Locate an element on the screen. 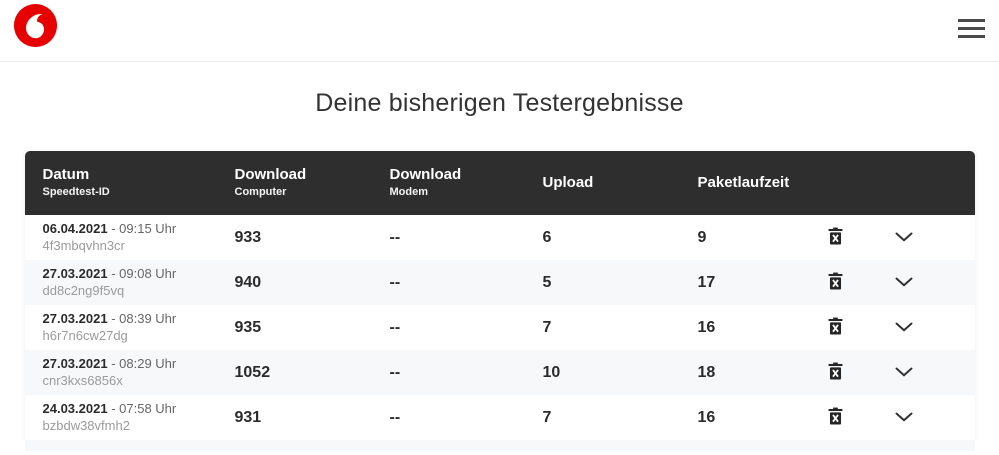 The width and height of the screenshot is (999, 455). cell-download-computer: 940 is located at coordinates (248, 282).